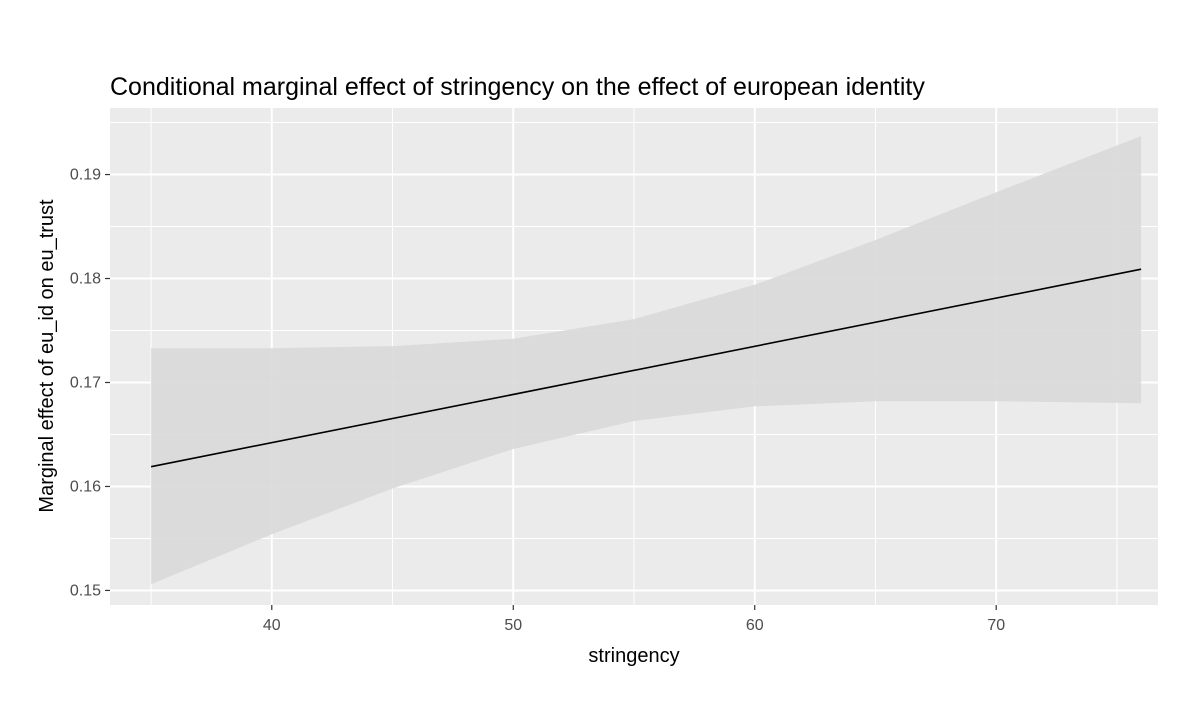 The width and height of the screenshot is (1200, 702). Describe the element at coordinates (633, 656) in the screenshot. I see `x-axis-title: stringency` at that location.